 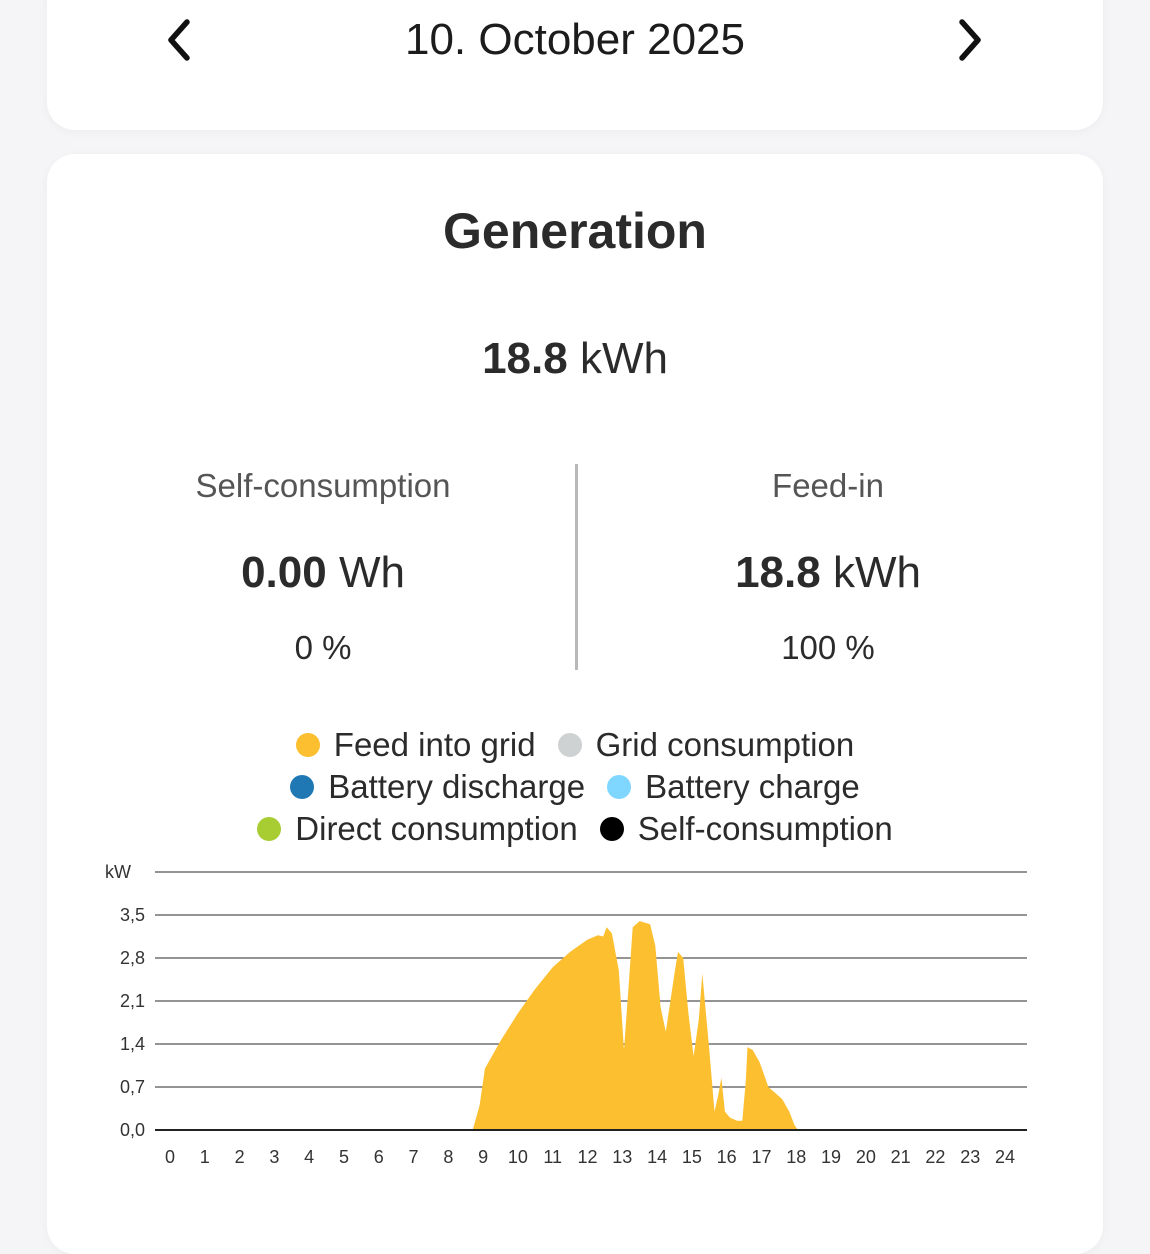 What do you see at coordinates (371, 572) in the screenshot?
I see `self-consumption-unit: Wh` at bounding box center [371, 572].